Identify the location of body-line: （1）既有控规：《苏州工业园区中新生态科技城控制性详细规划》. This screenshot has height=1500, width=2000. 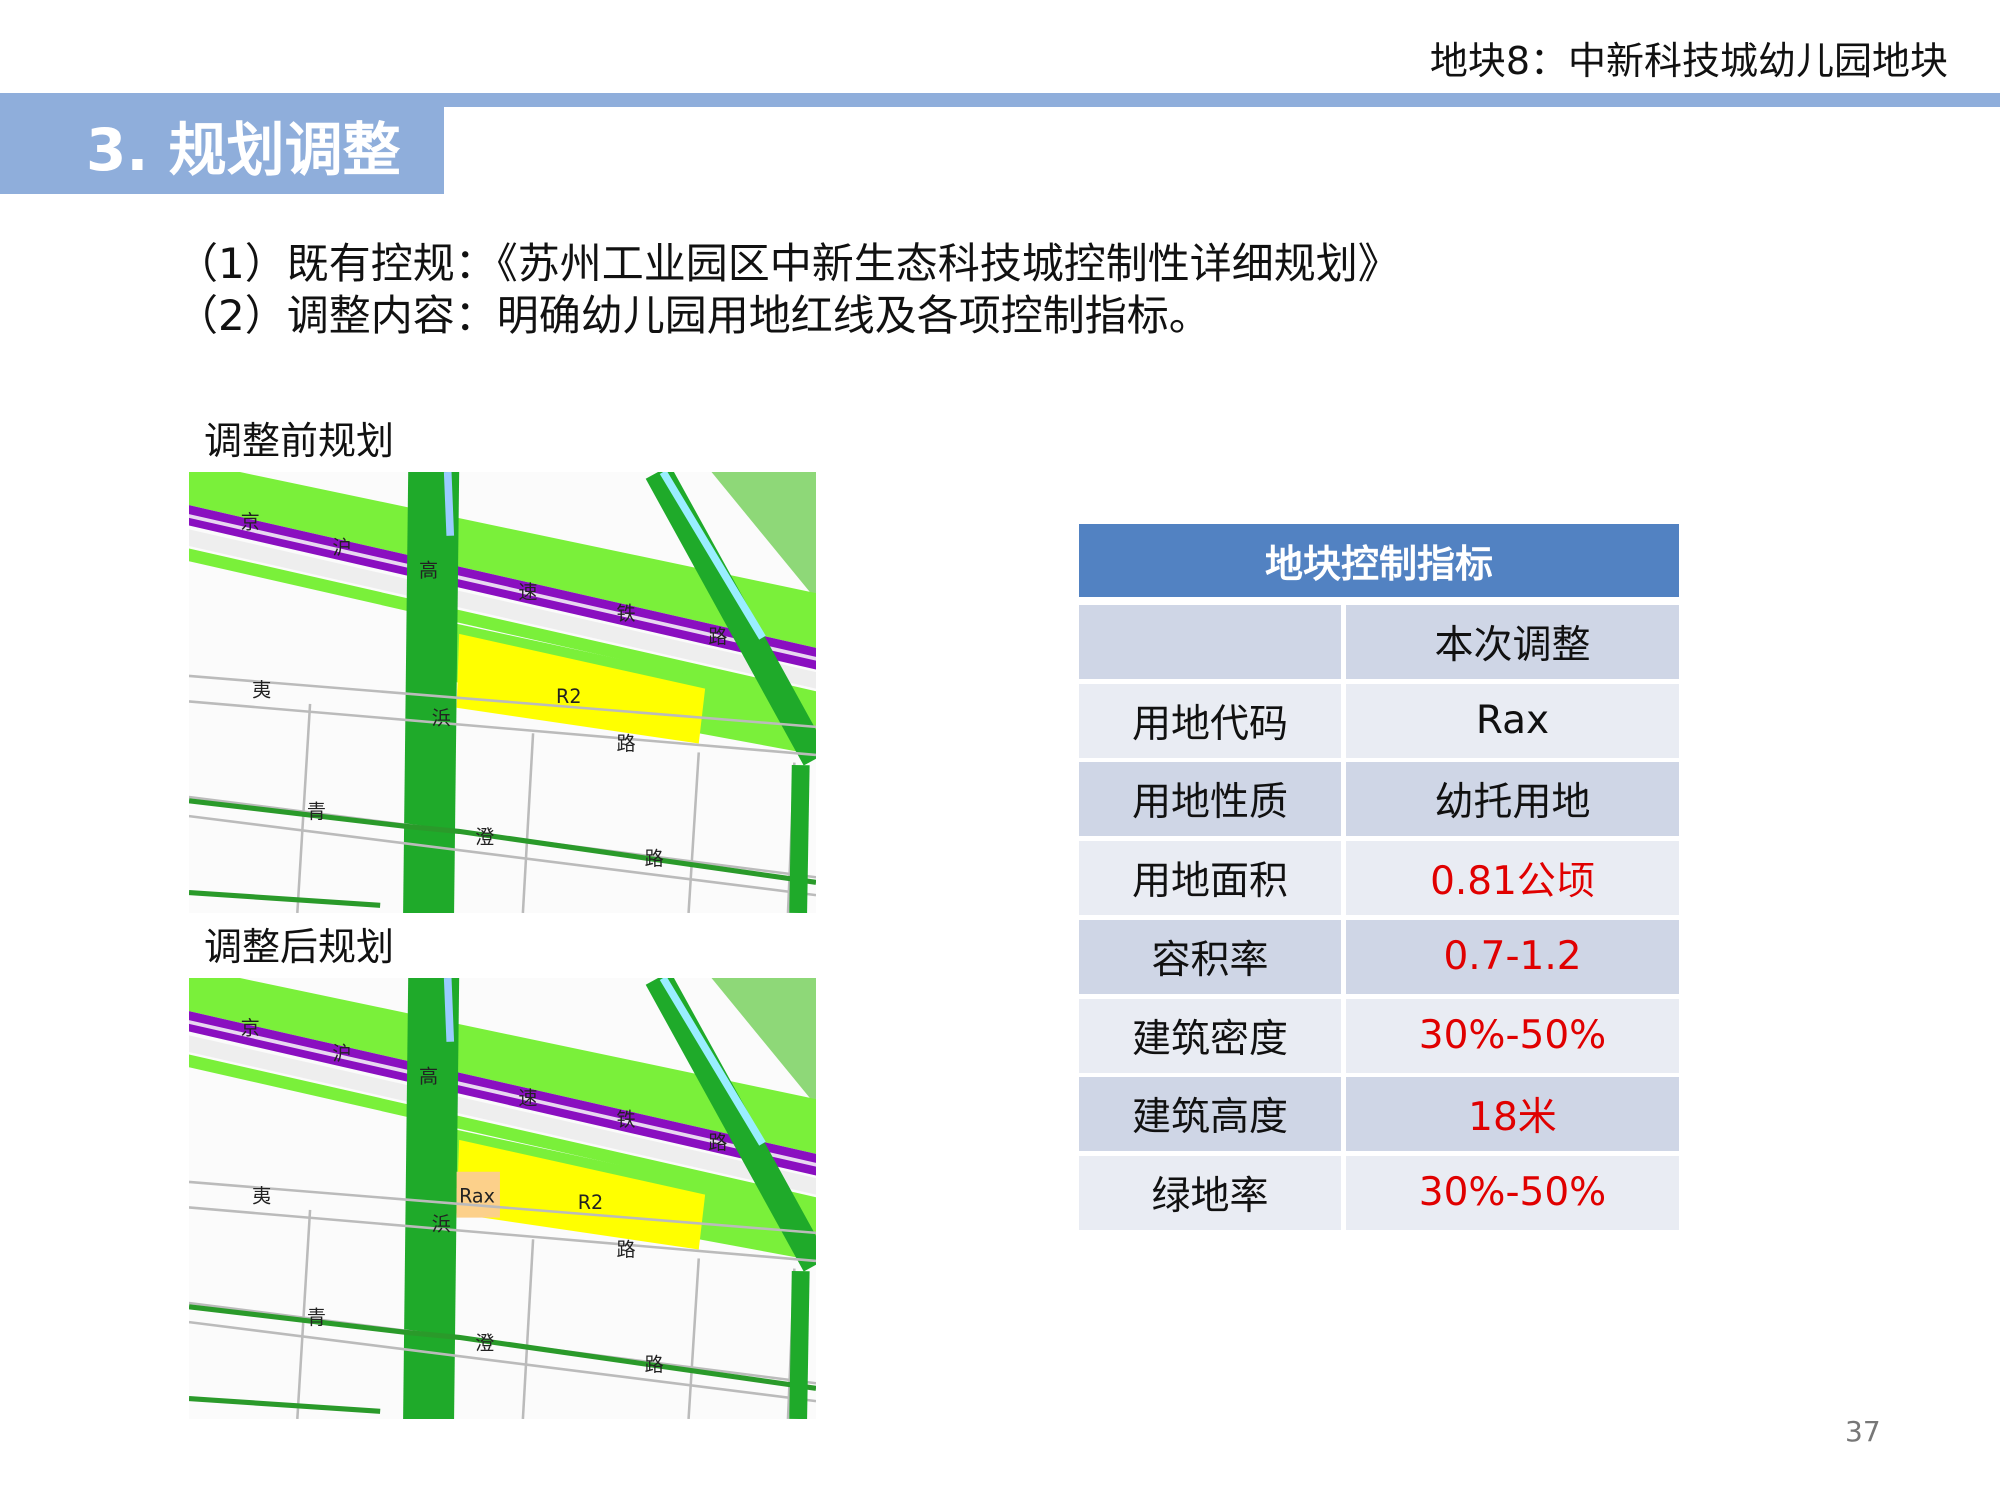
(788, 263).